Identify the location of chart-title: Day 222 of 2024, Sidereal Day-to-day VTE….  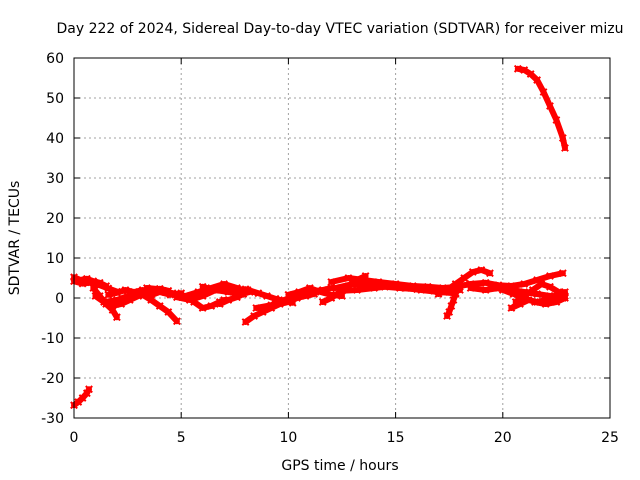
(340, 29).